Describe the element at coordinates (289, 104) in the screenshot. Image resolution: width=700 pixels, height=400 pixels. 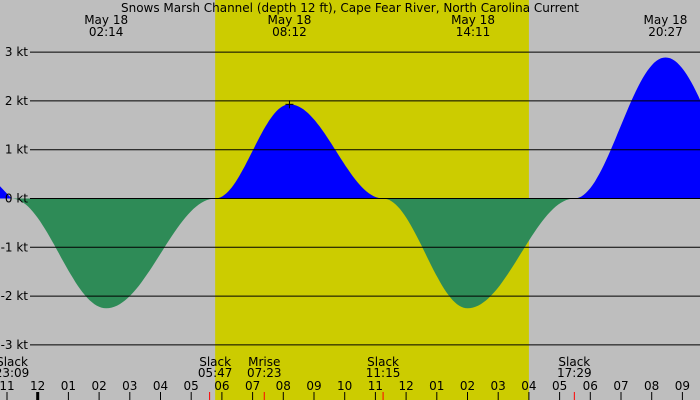
I see `peak-marker` at that location.